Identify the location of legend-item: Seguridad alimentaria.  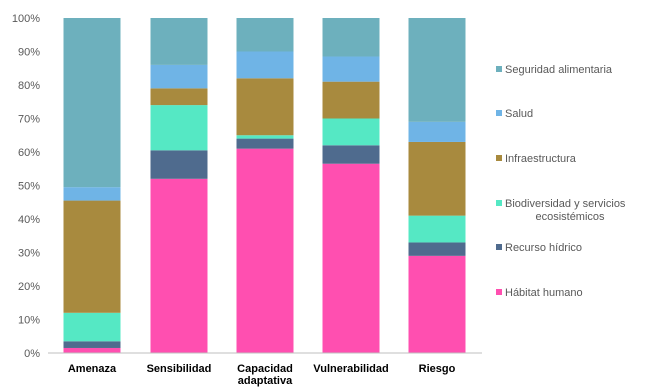
(554, 70).